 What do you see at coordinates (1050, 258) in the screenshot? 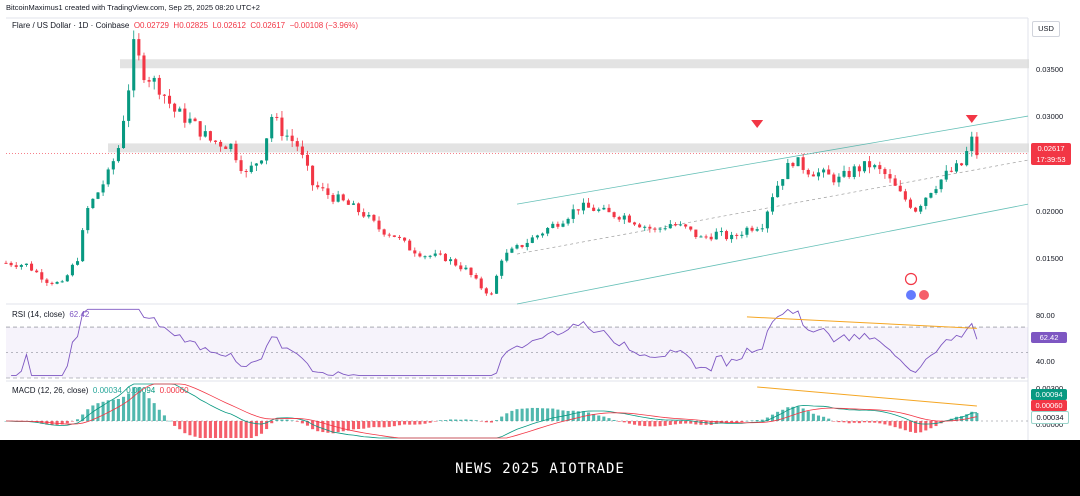
I see `price-tick: 0.01500` at bounding box center [1050, 258].